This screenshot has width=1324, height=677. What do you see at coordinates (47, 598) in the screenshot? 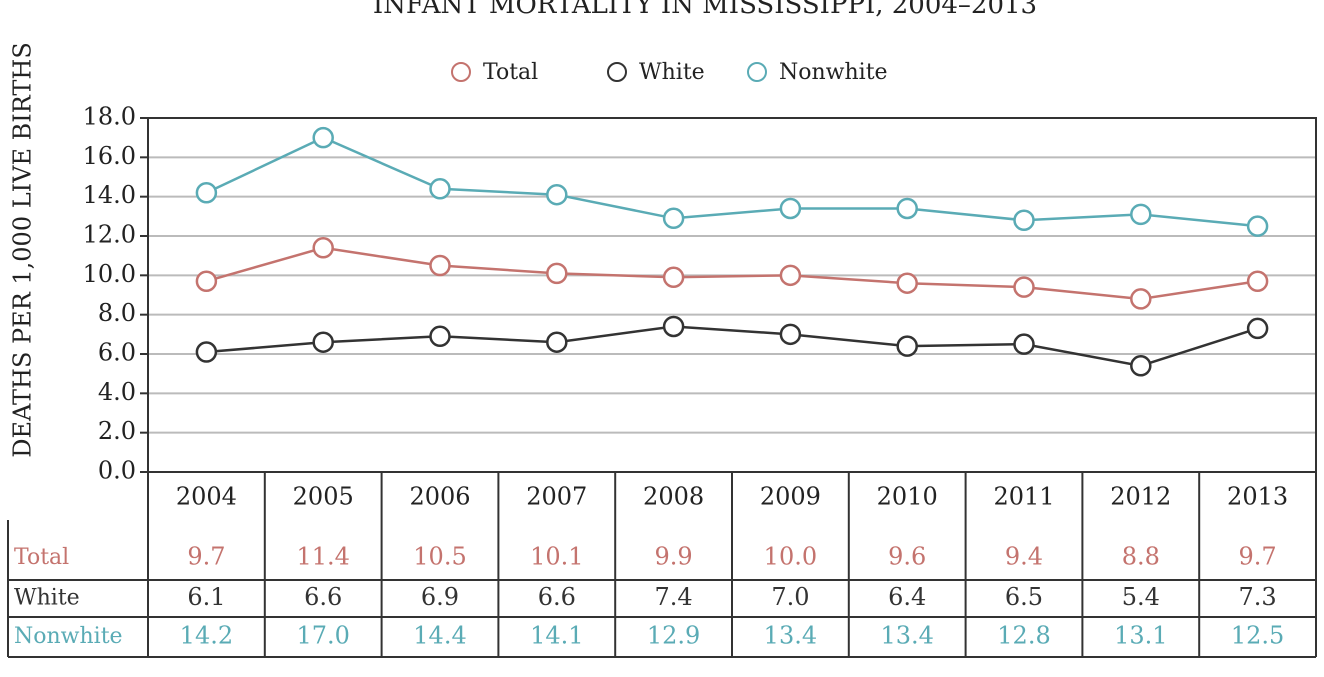
I see `table-row-label: White` at bounding box center [47, 598].